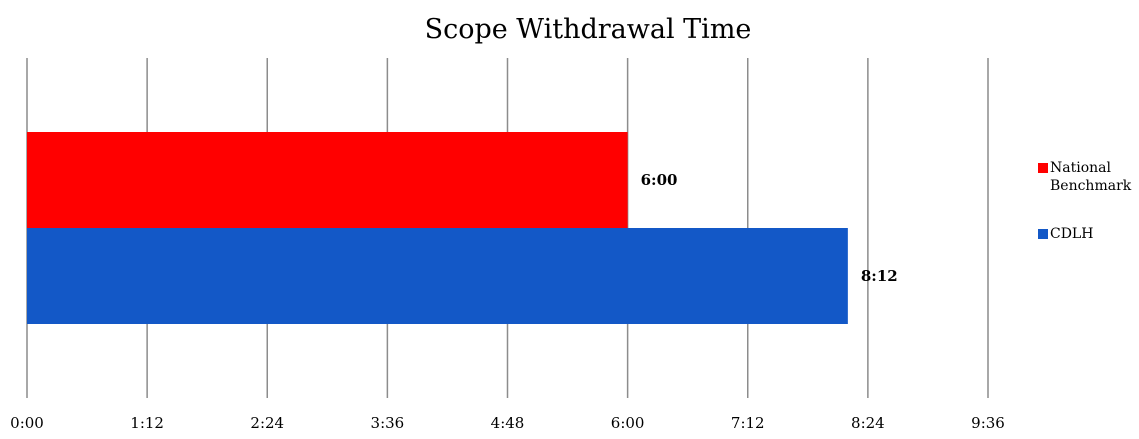 The image size is (1139, 439). I want to click on legend-label: National Benchmark, so click(1091, 177).